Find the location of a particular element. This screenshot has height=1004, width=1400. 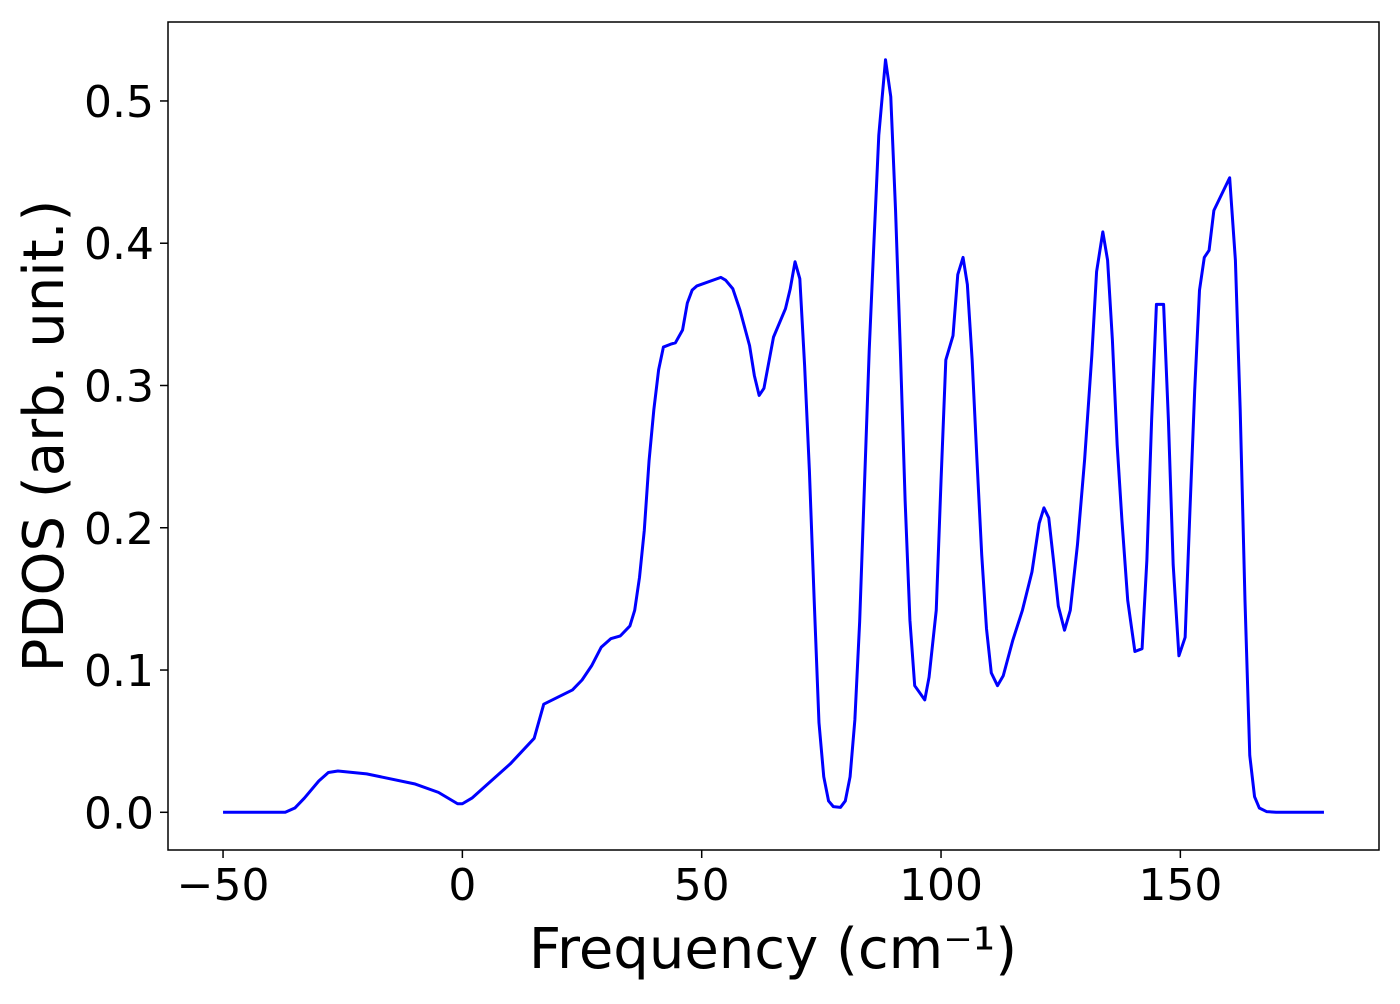

x-tick-label: −50 is located at coordinates (223, 885).